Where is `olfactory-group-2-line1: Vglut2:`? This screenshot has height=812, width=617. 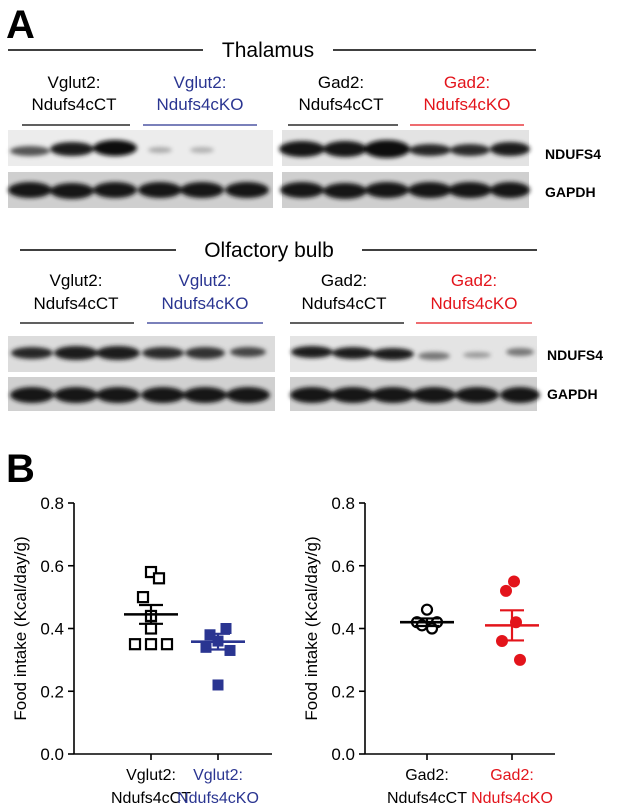 olfactory-group-2-line1: Vglut2: is located at coordinates (205, 280).